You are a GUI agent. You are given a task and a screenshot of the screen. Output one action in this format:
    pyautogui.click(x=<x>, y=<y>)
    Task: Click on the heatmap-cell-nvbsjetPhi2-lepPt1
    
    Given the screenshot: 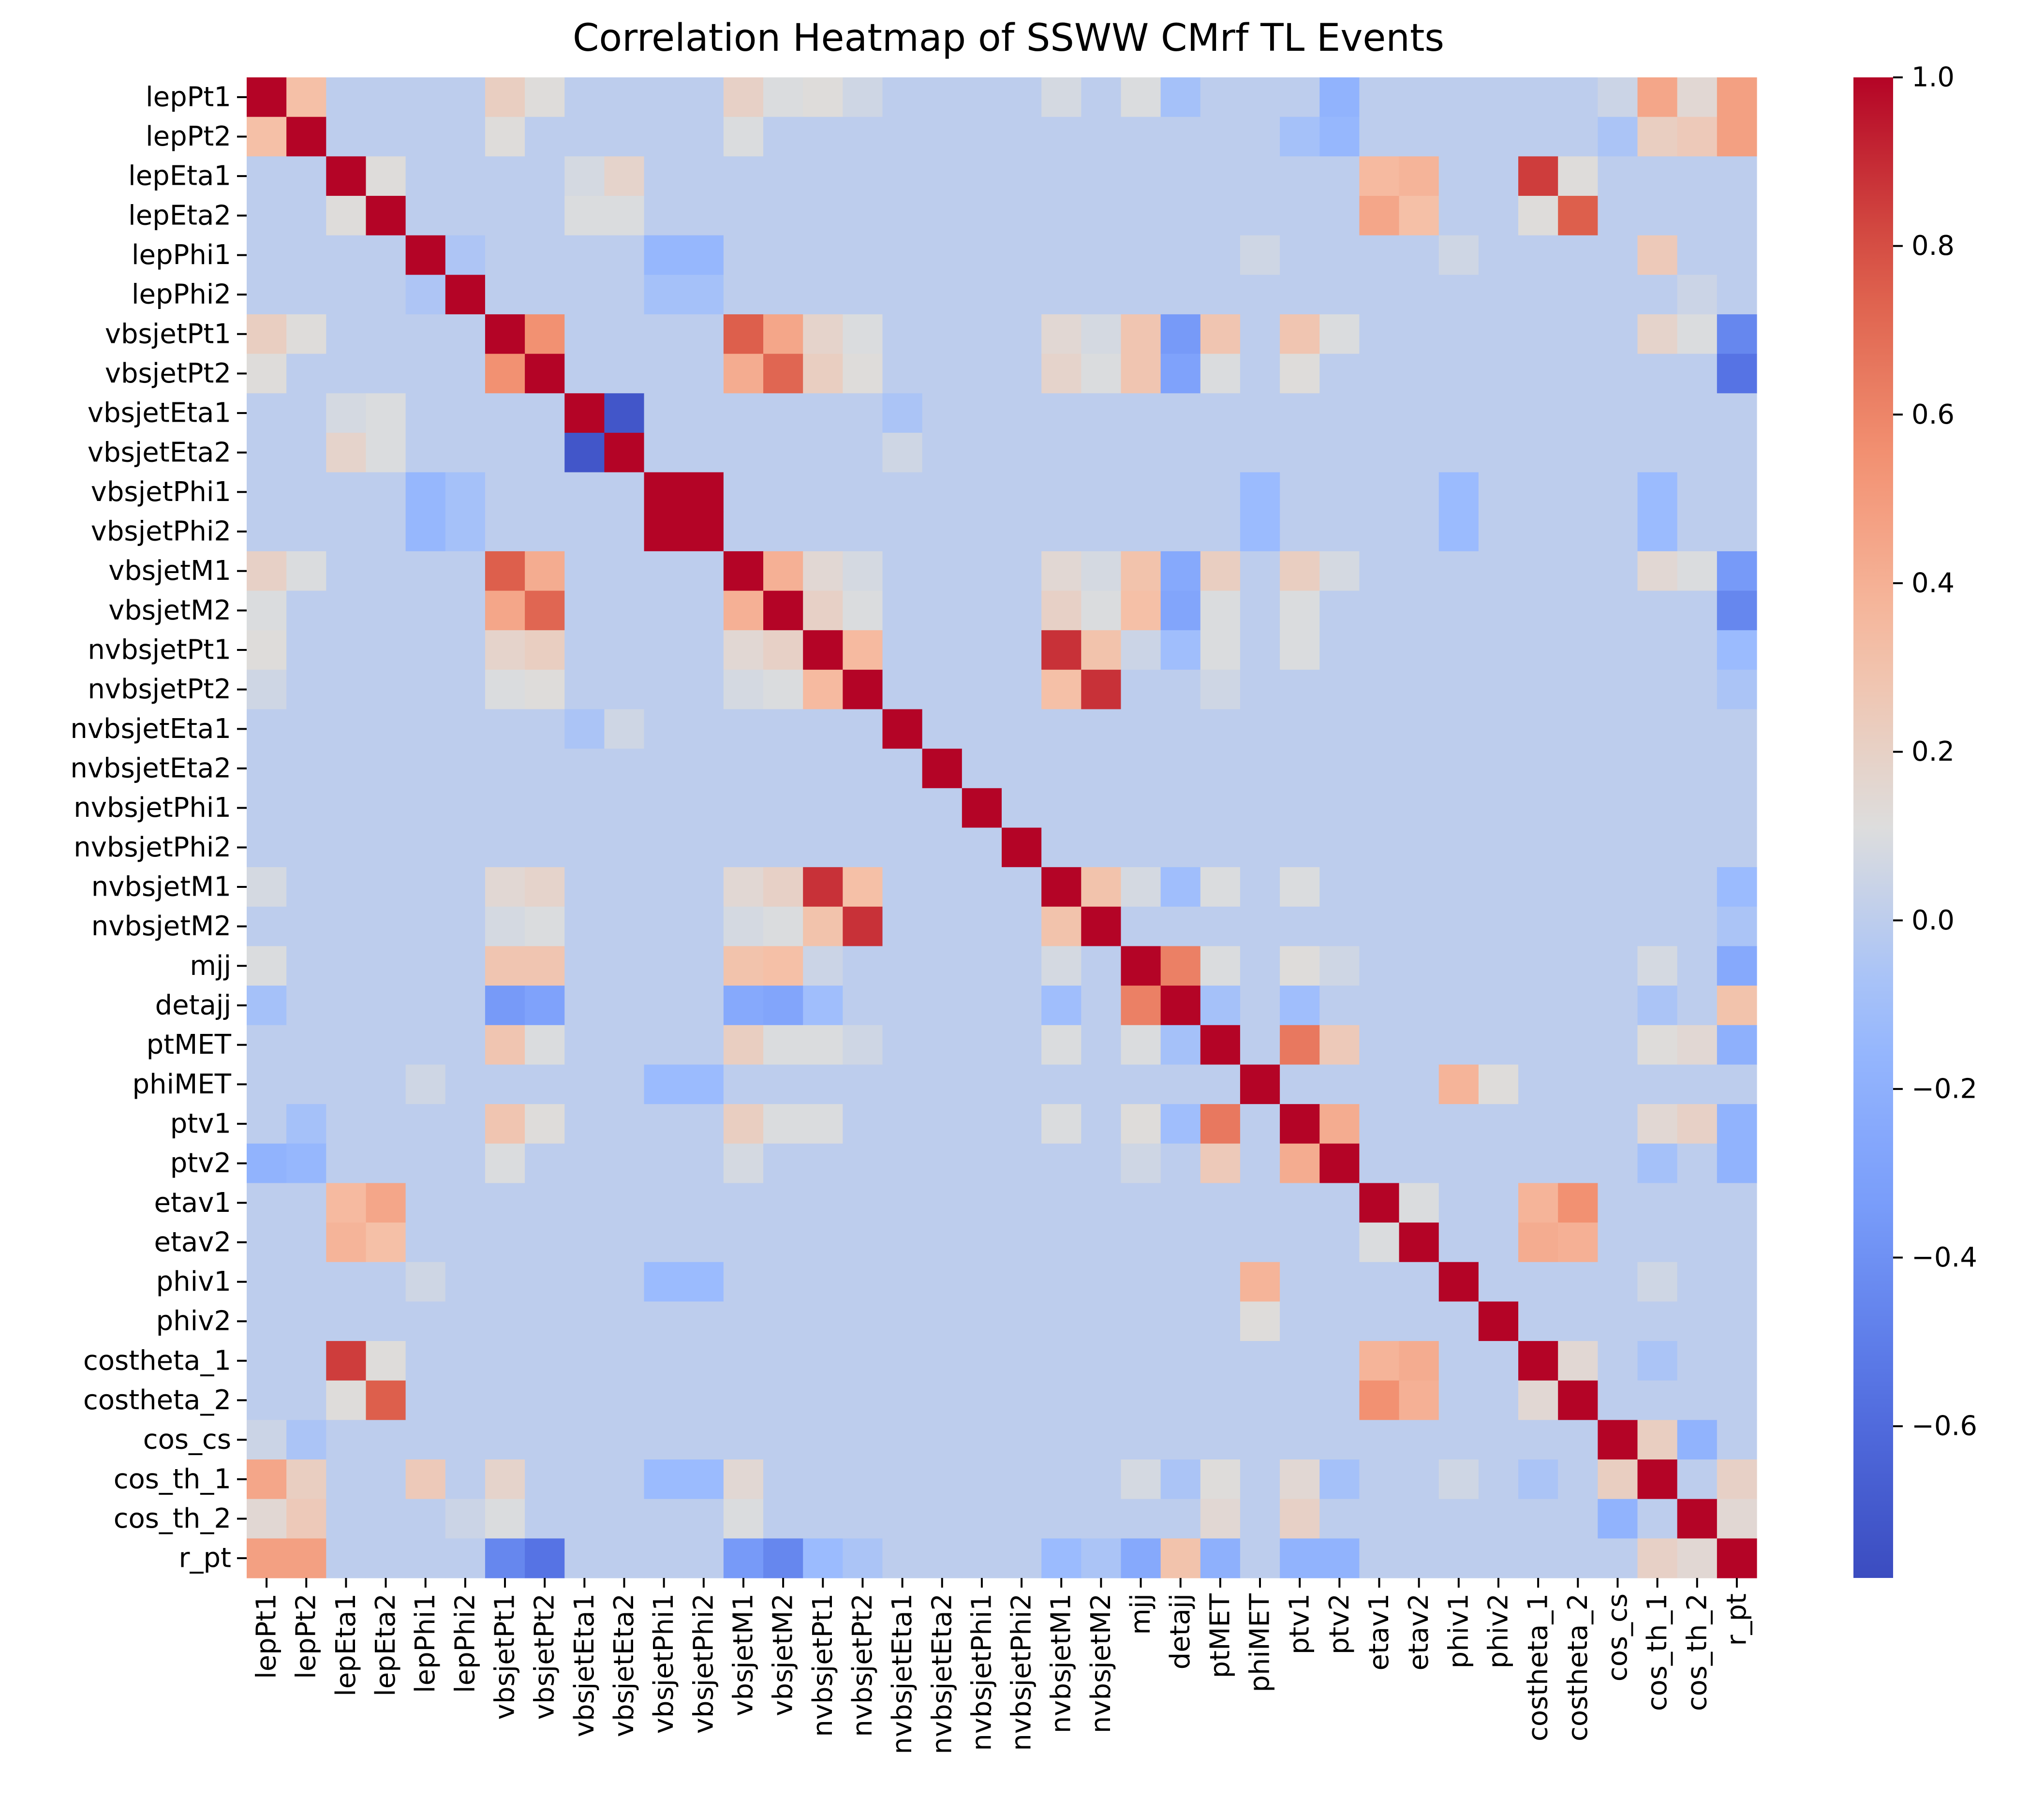 What is the action you would take?
    pyautogui.click(x=267, y=847)
    